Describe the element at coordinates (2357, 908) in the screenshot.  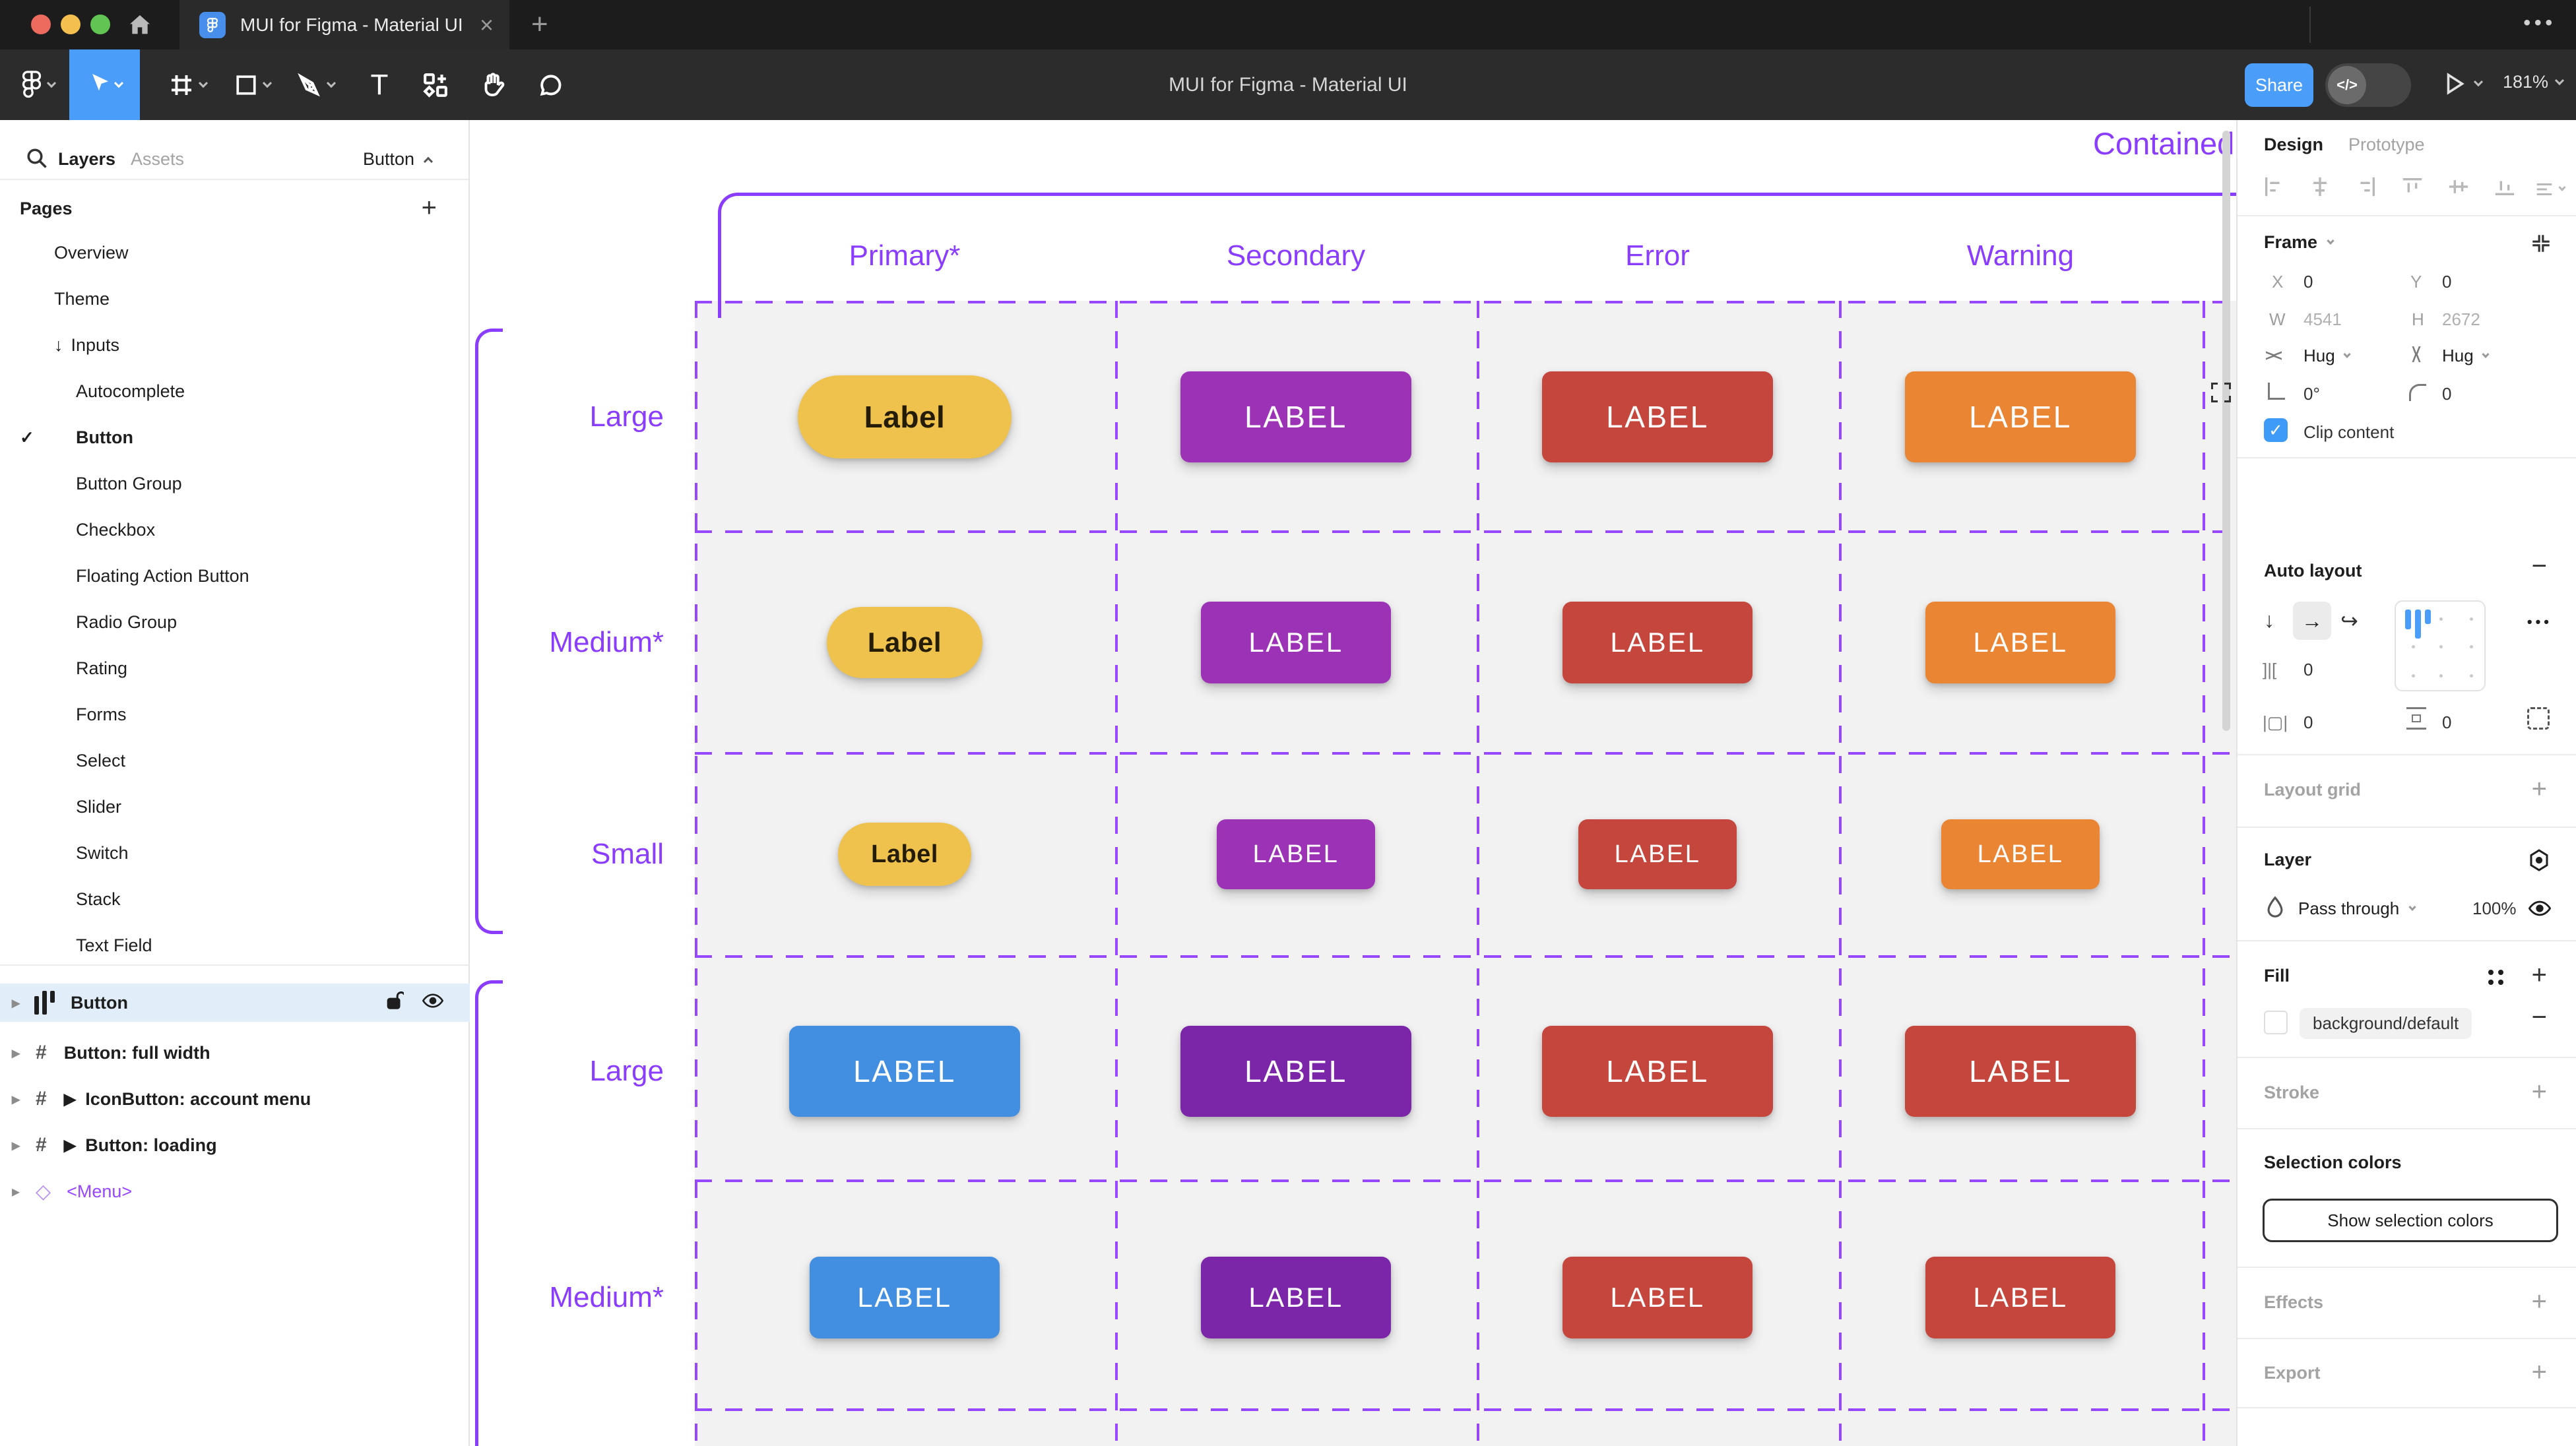
I see `blend-mode-dropdown: Pass through` at that location.